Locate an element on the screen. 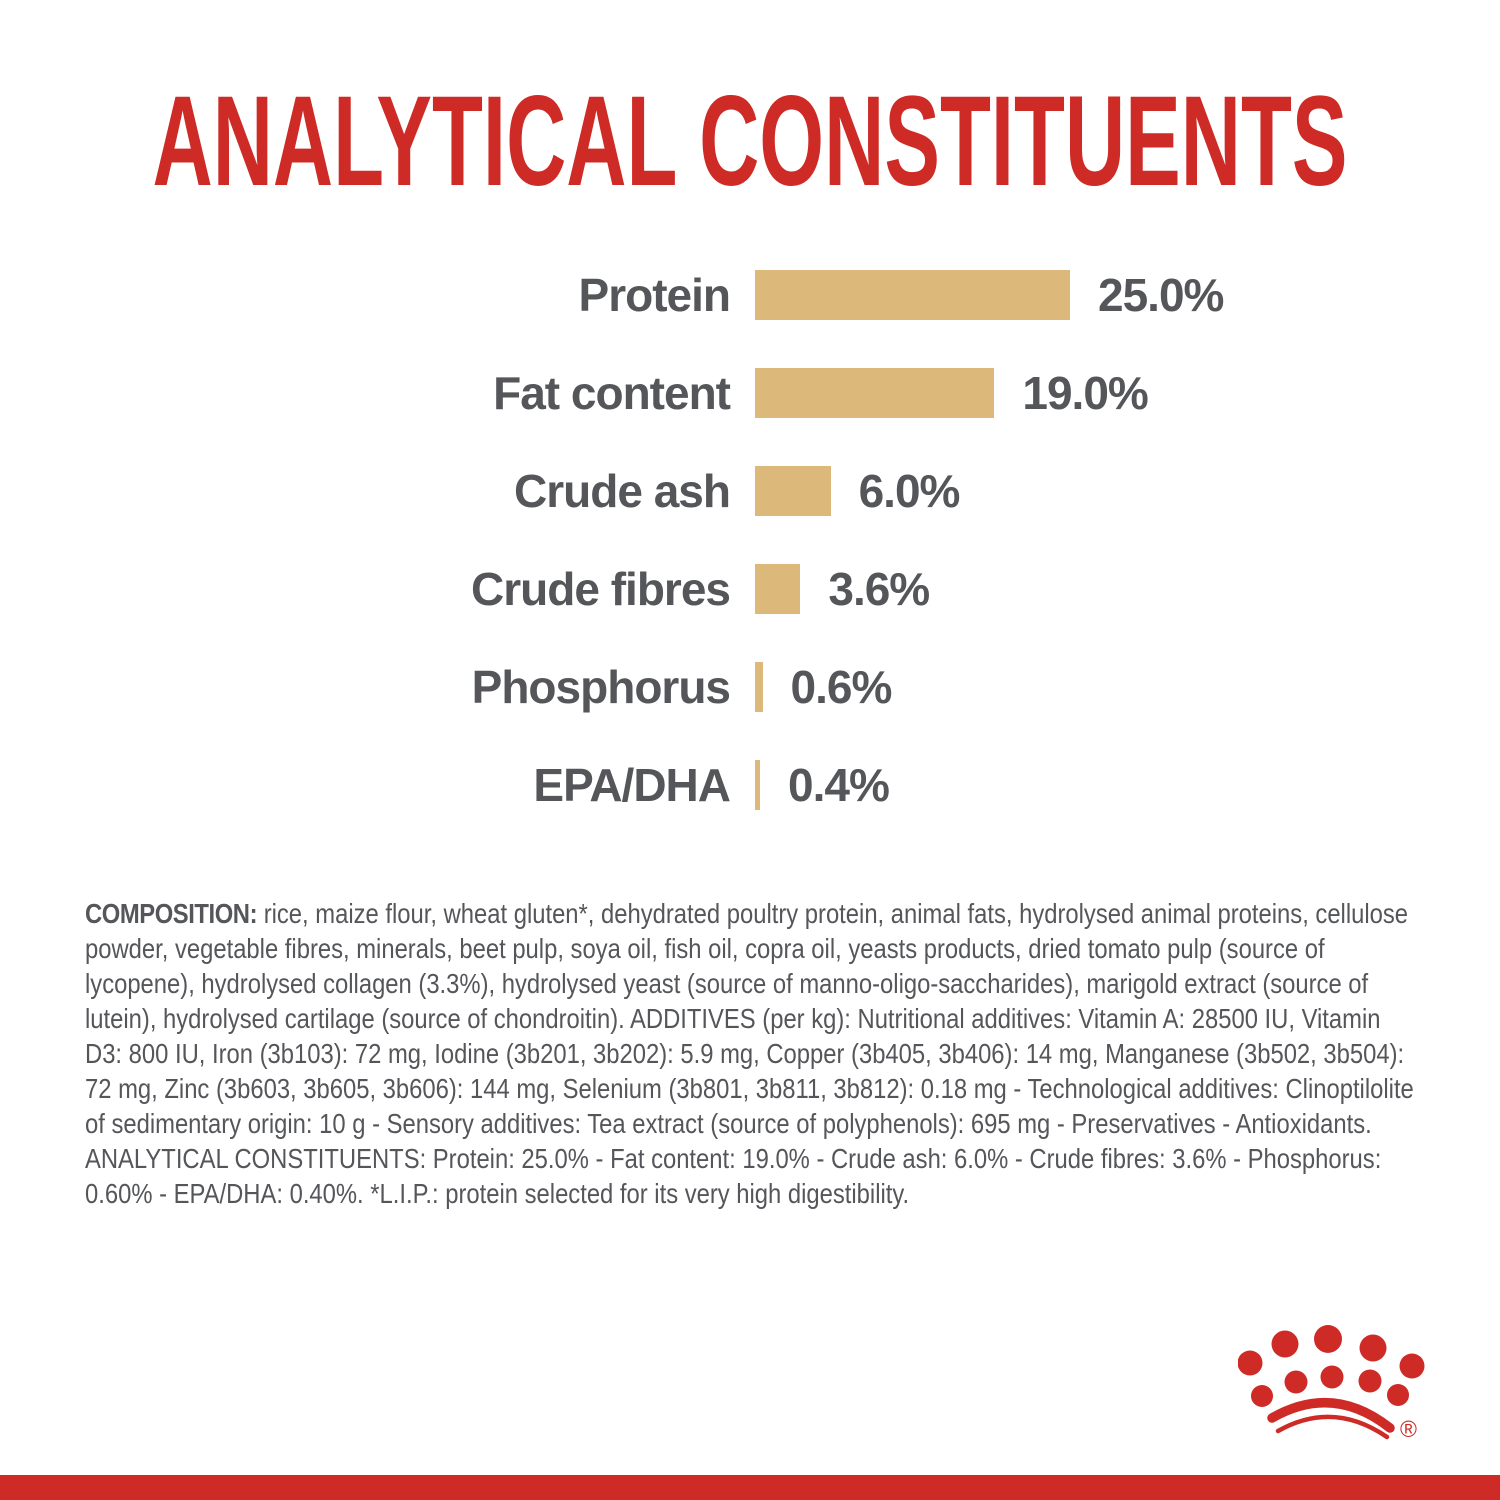  title-text: ANALYTICAL CONSTITUENTS is located at coordinates (750, 140).